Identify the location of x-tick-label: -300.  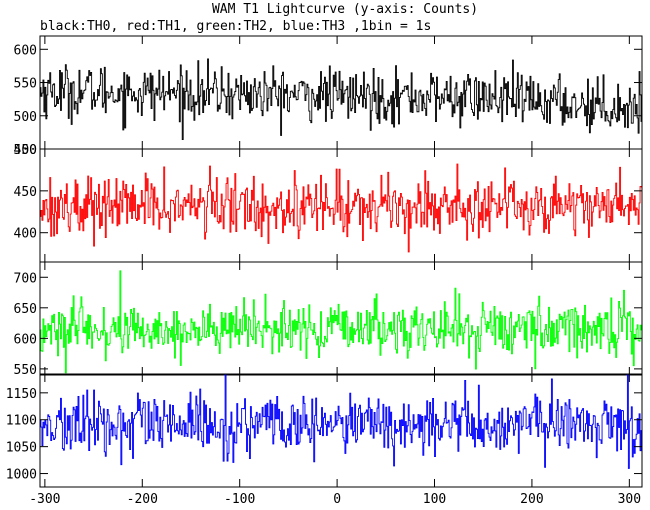
(44, 498).